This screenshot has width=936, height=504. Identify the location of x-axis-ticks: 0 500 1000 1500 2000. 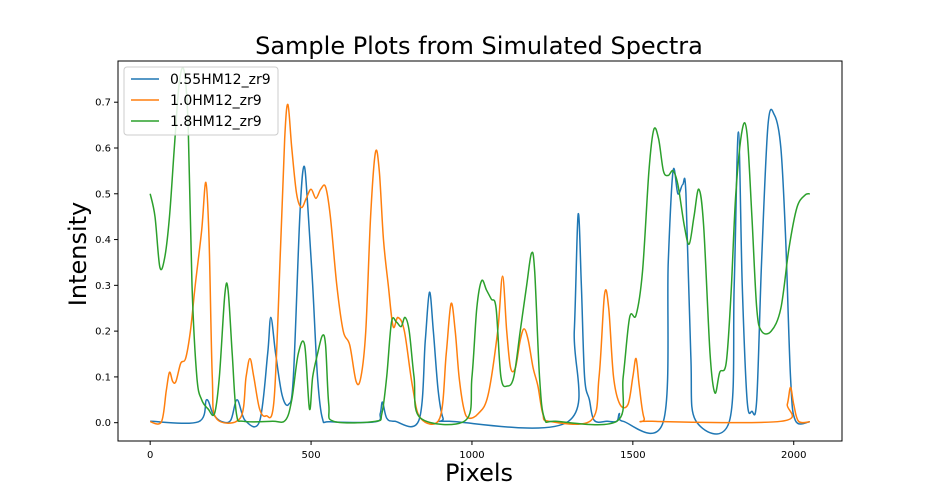
(476, 451).